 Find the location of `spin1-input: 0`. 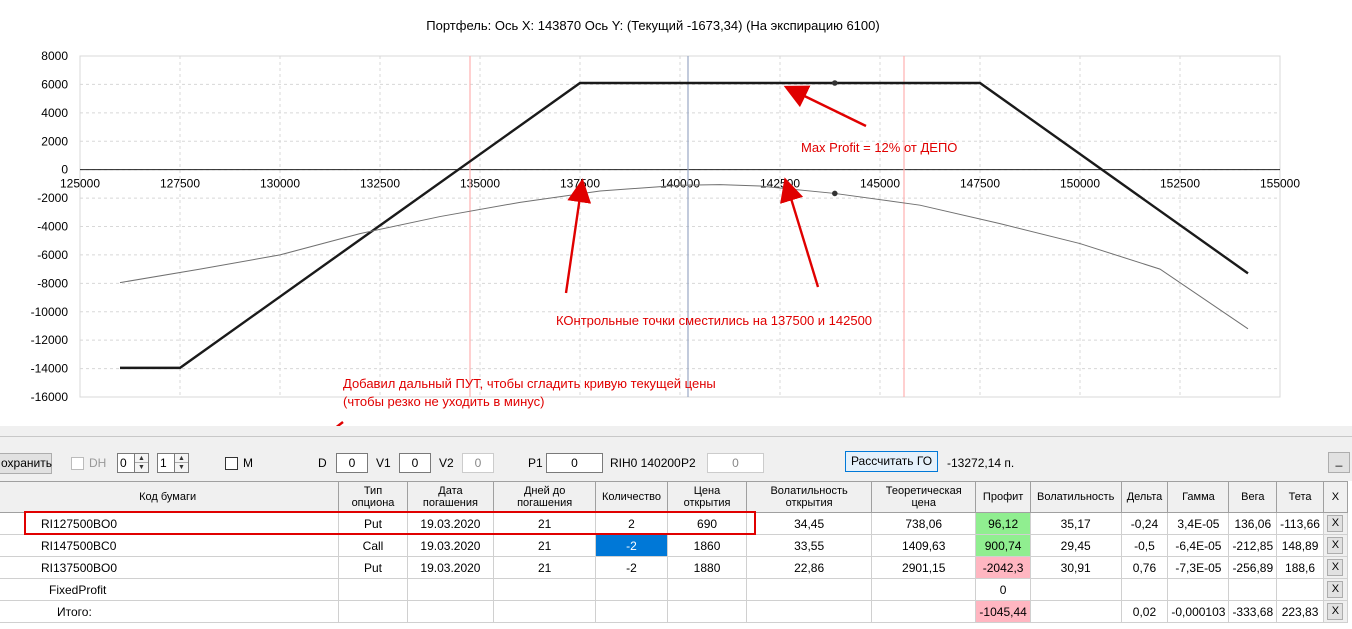

spin1-input: 0 is located at coordinates (126, 463).